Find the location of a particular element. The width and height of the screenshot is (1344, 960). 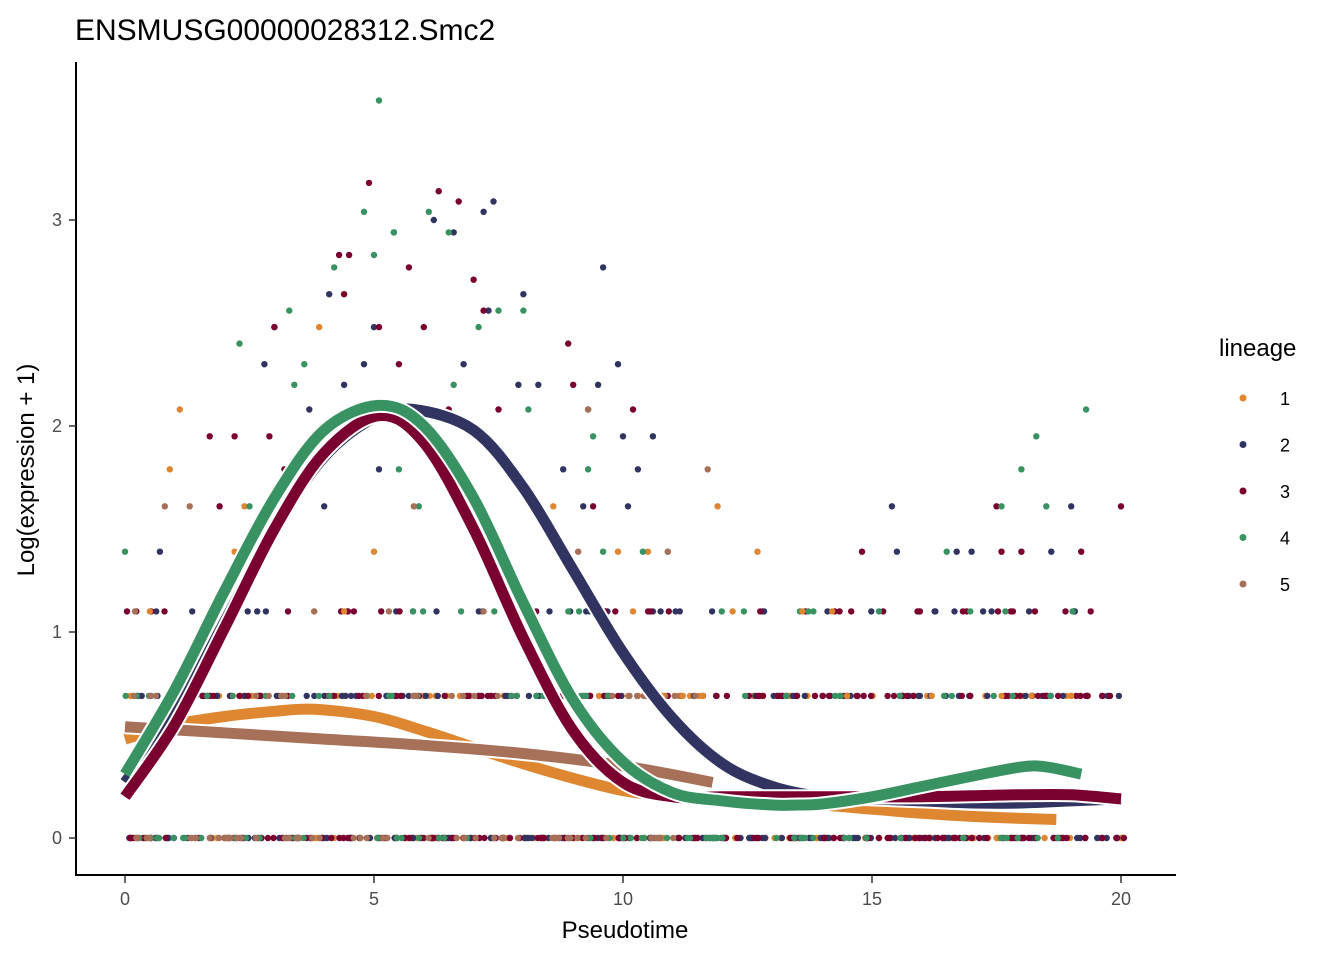

x-tick-label: 15 is located at coordinates (872, 899).